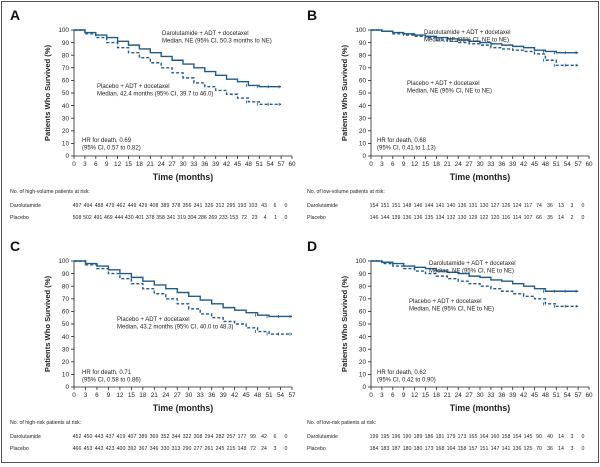 Image resolution: width=600 pixels, height=467 pixels. I want to click on risk-table-title: No. of high-volume patients at risk:, so click(50, 192).